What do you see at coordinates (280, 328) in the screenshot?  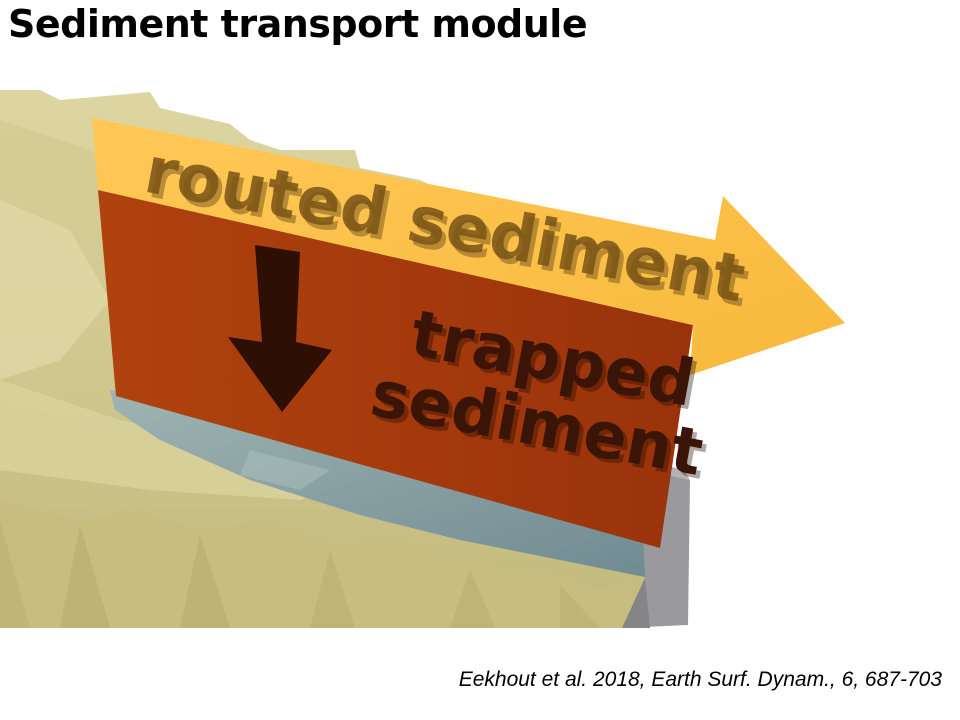 I see `down-arrow-icon` at bounding box center [280, 328].